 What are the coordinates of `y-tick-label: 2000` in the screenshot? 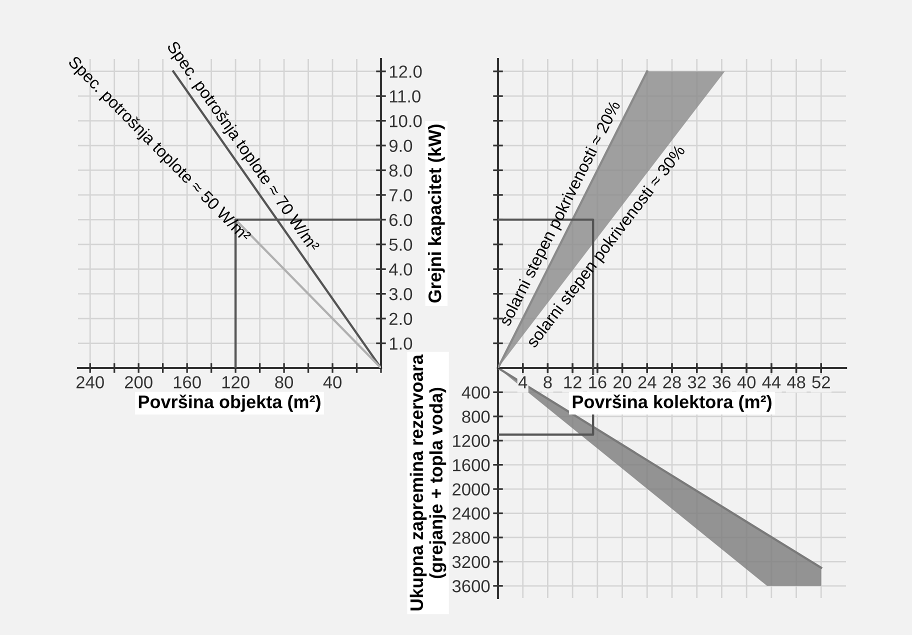 It's located at (471, 489).